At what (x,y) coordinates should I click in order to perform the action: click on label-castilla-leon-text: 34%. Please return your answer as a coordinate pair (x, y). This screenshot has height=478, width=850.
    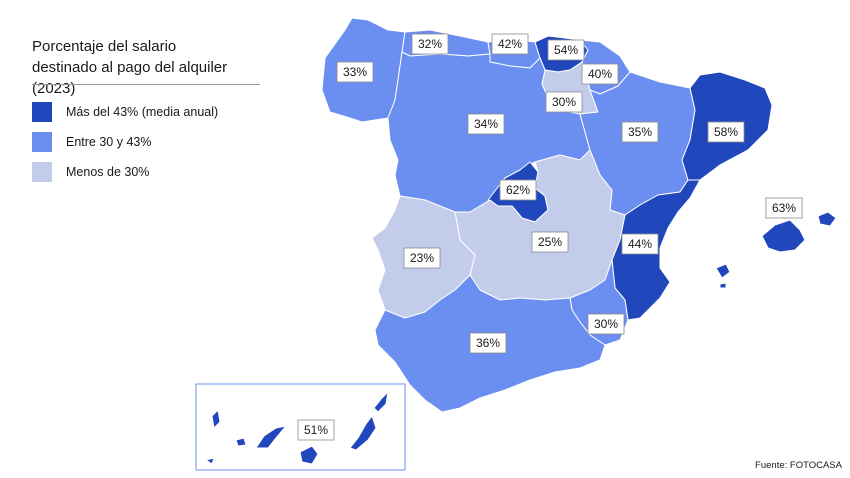
    Looking at the image, I should click on (486, 124).